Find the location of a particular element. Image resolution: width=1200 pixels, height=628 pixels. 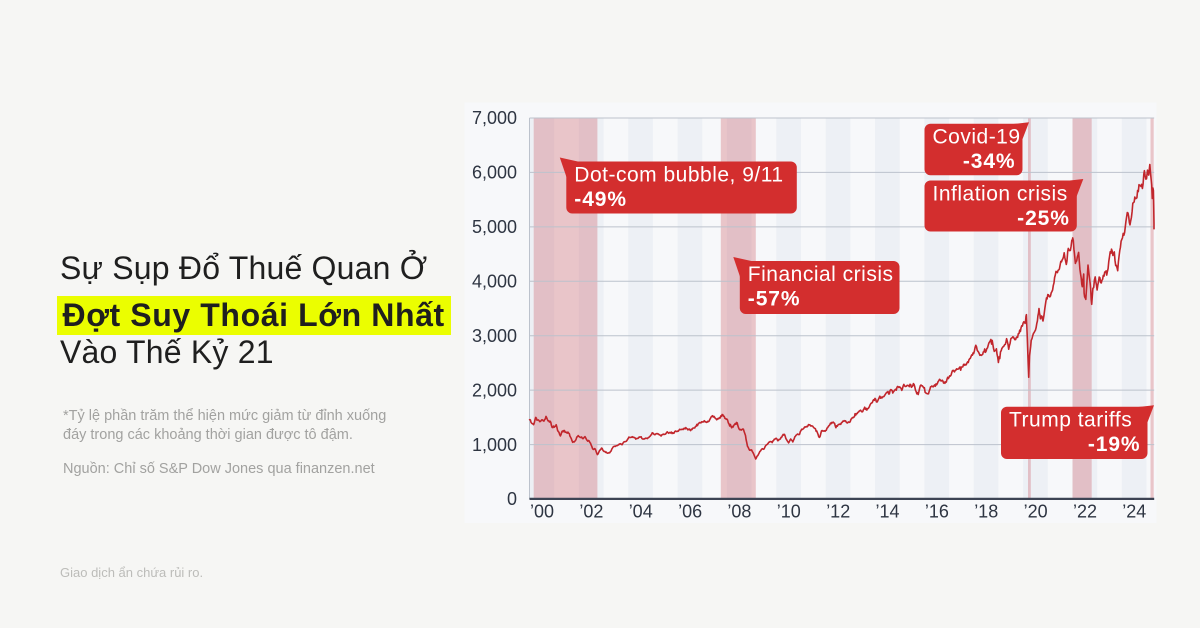

svg-text: ’18 is located at coordinates (986, 512).